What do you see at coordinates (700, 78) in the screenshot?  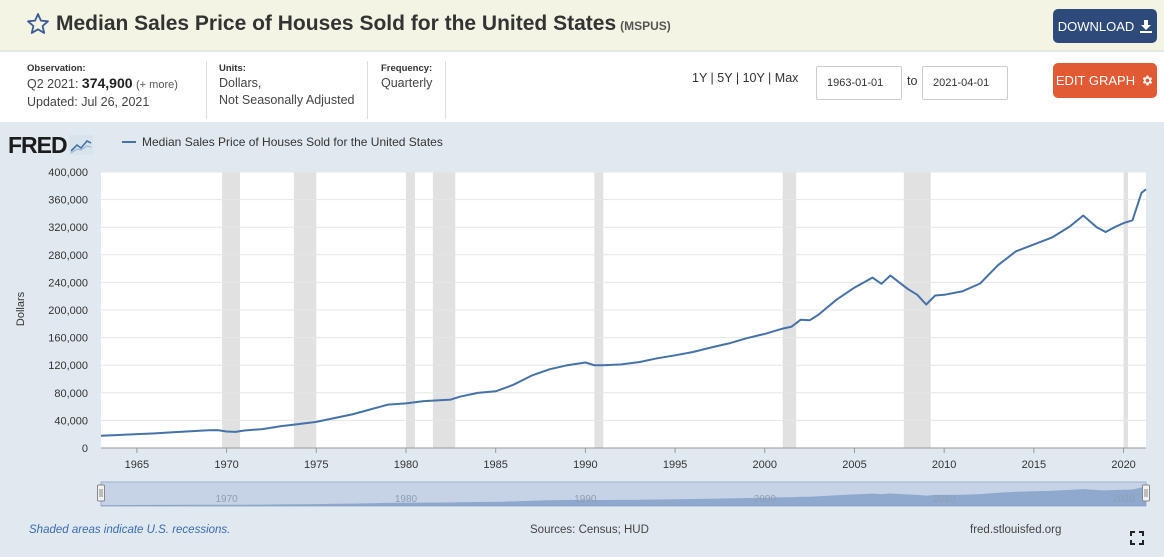 I see `range-1y: 1Y` at bounding box center [700, 78].